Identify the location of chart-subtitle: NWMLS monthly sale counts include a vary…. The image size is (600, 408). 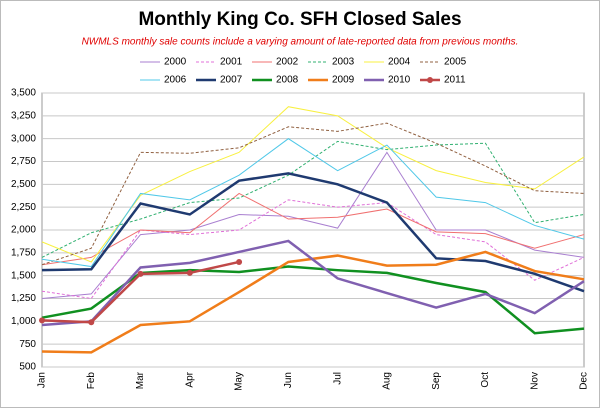
(300, 42).